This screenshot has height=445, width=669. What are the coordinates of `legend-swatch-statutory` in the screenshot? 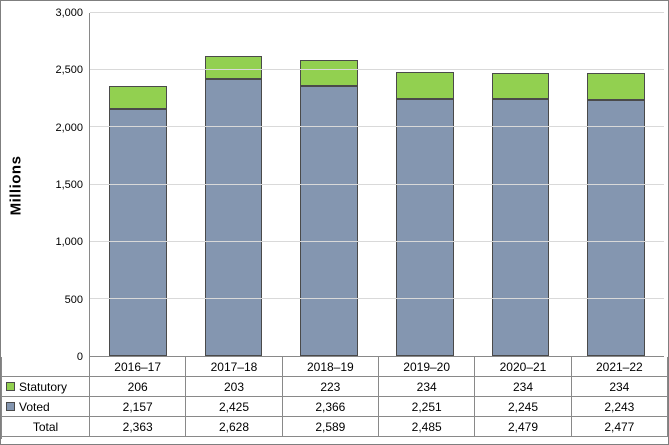 It's located at (10, 386).